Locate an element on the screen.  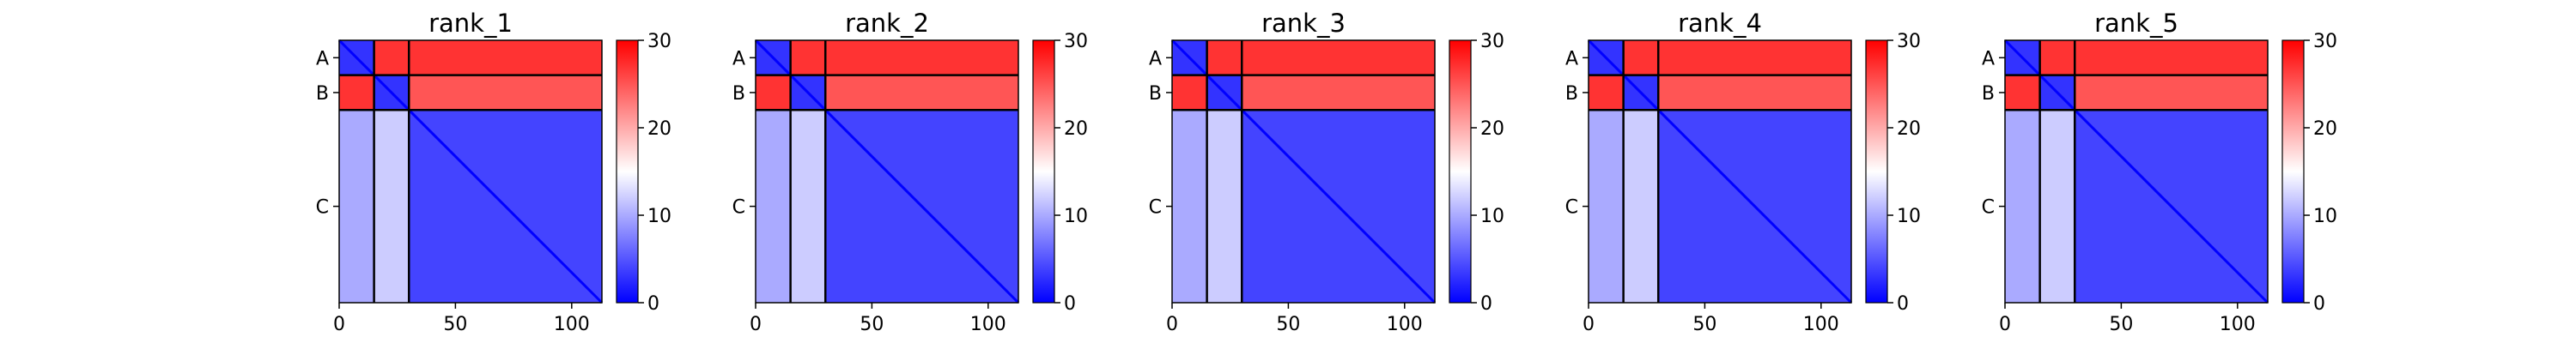
panel-5: rank_5 AB C 0 50 100 0 10 20 30 is located at coordinates (2159, 172).